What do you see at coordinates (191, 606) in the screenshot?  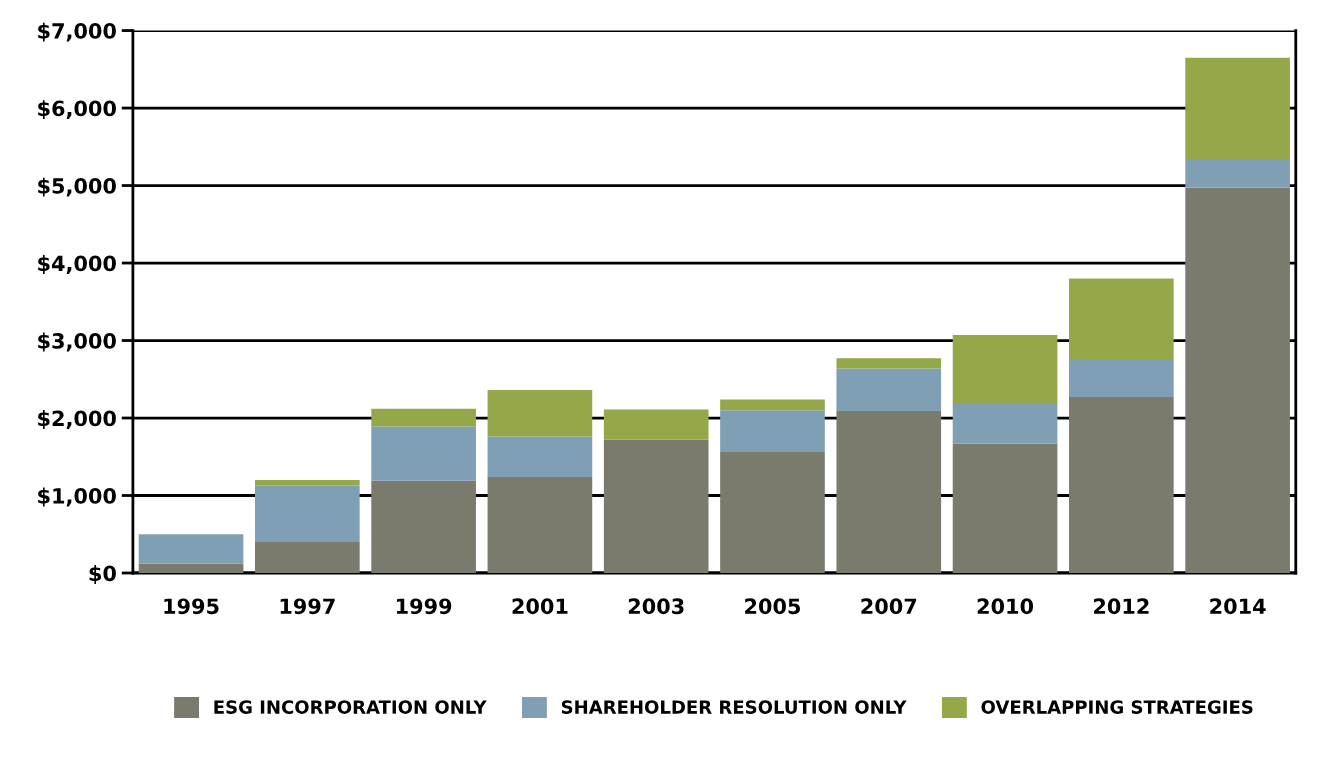 I see `x-tick-label: 1995` at bounding box center [191, 606].